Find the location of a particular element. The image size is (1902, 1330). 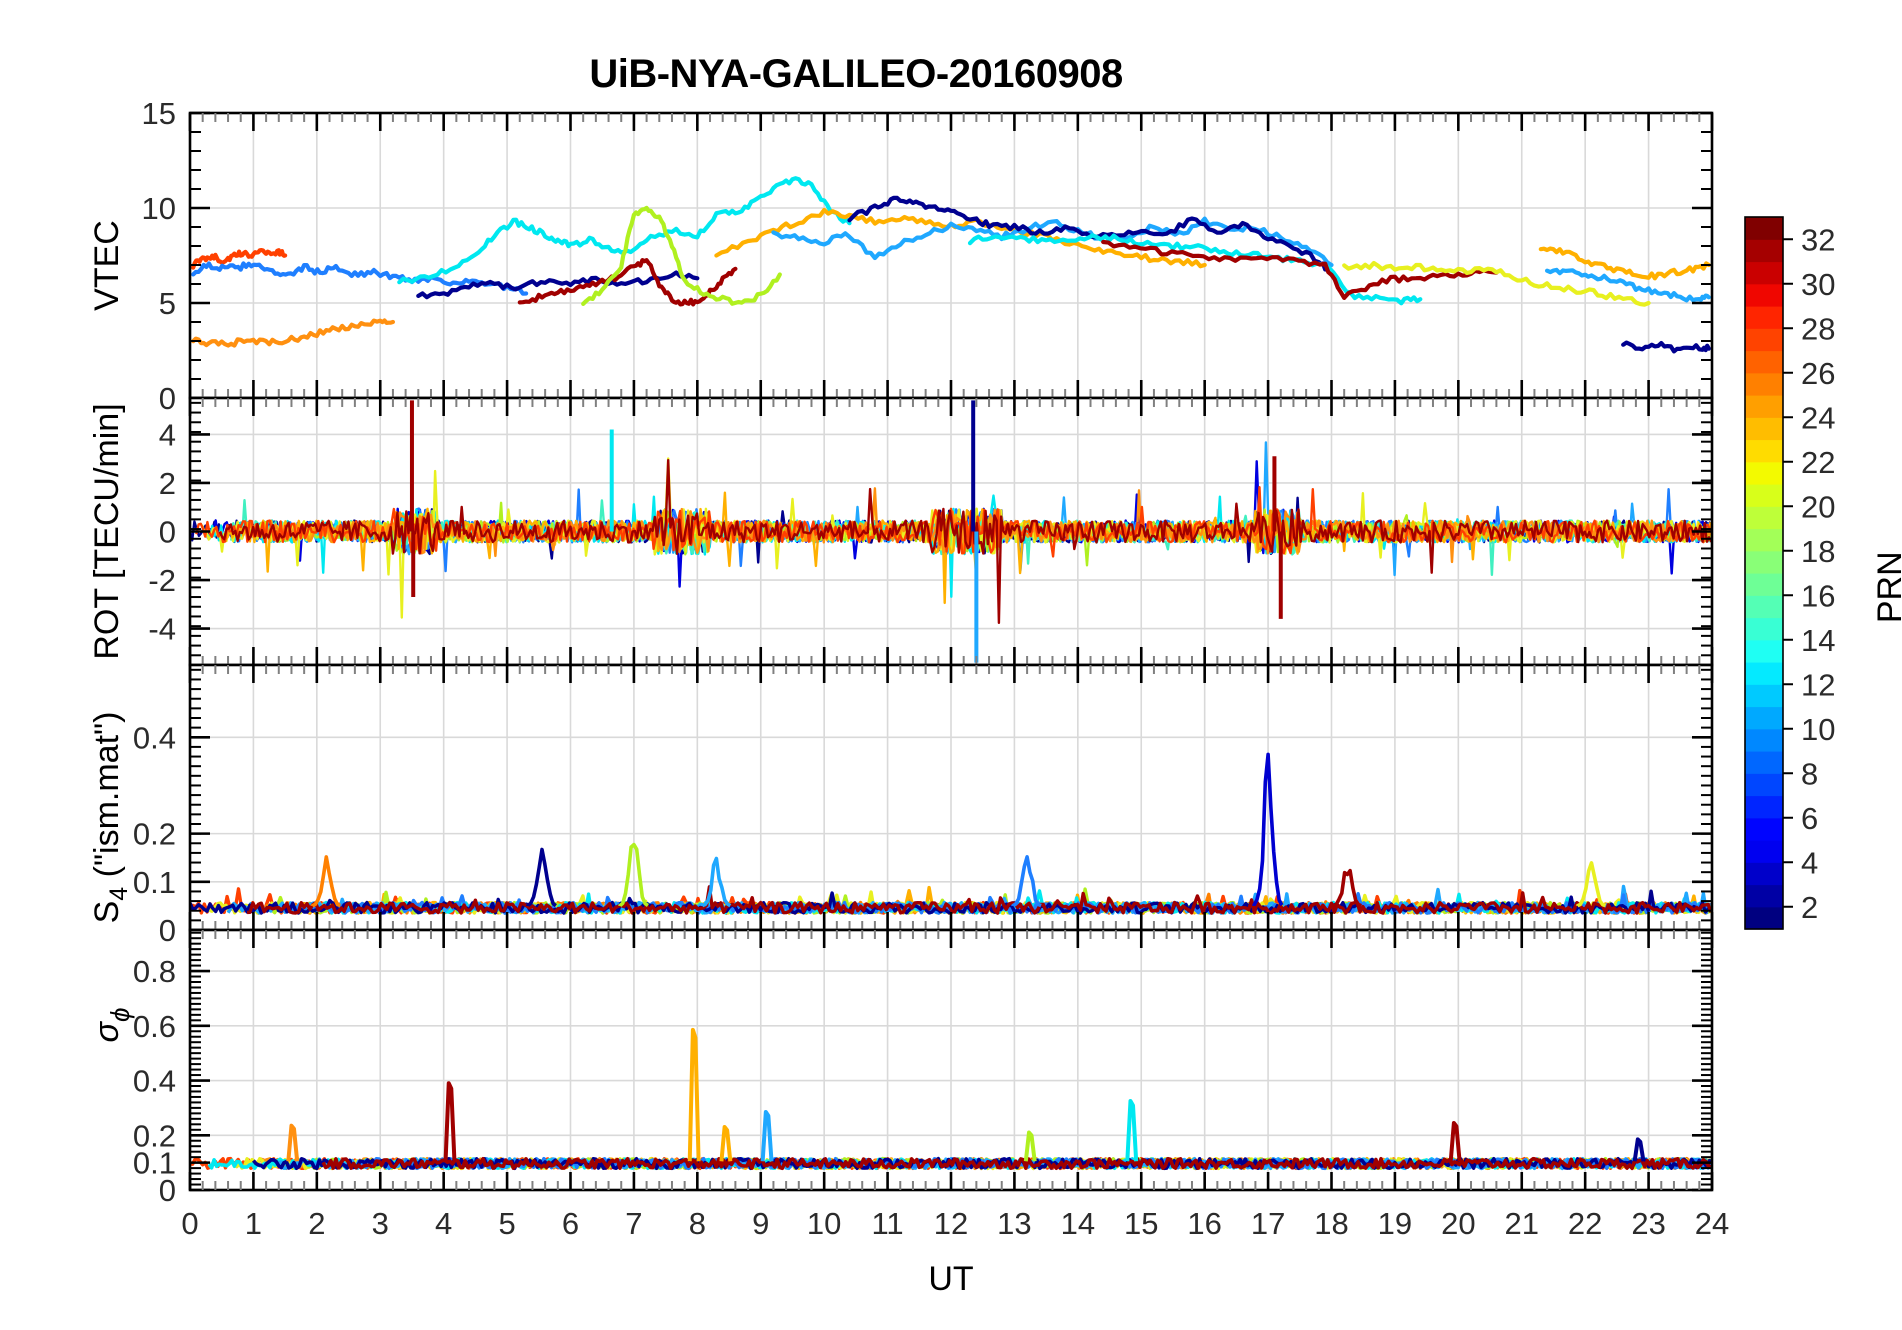

x-tick-label: 3 is located at coordinates (380, 1223).